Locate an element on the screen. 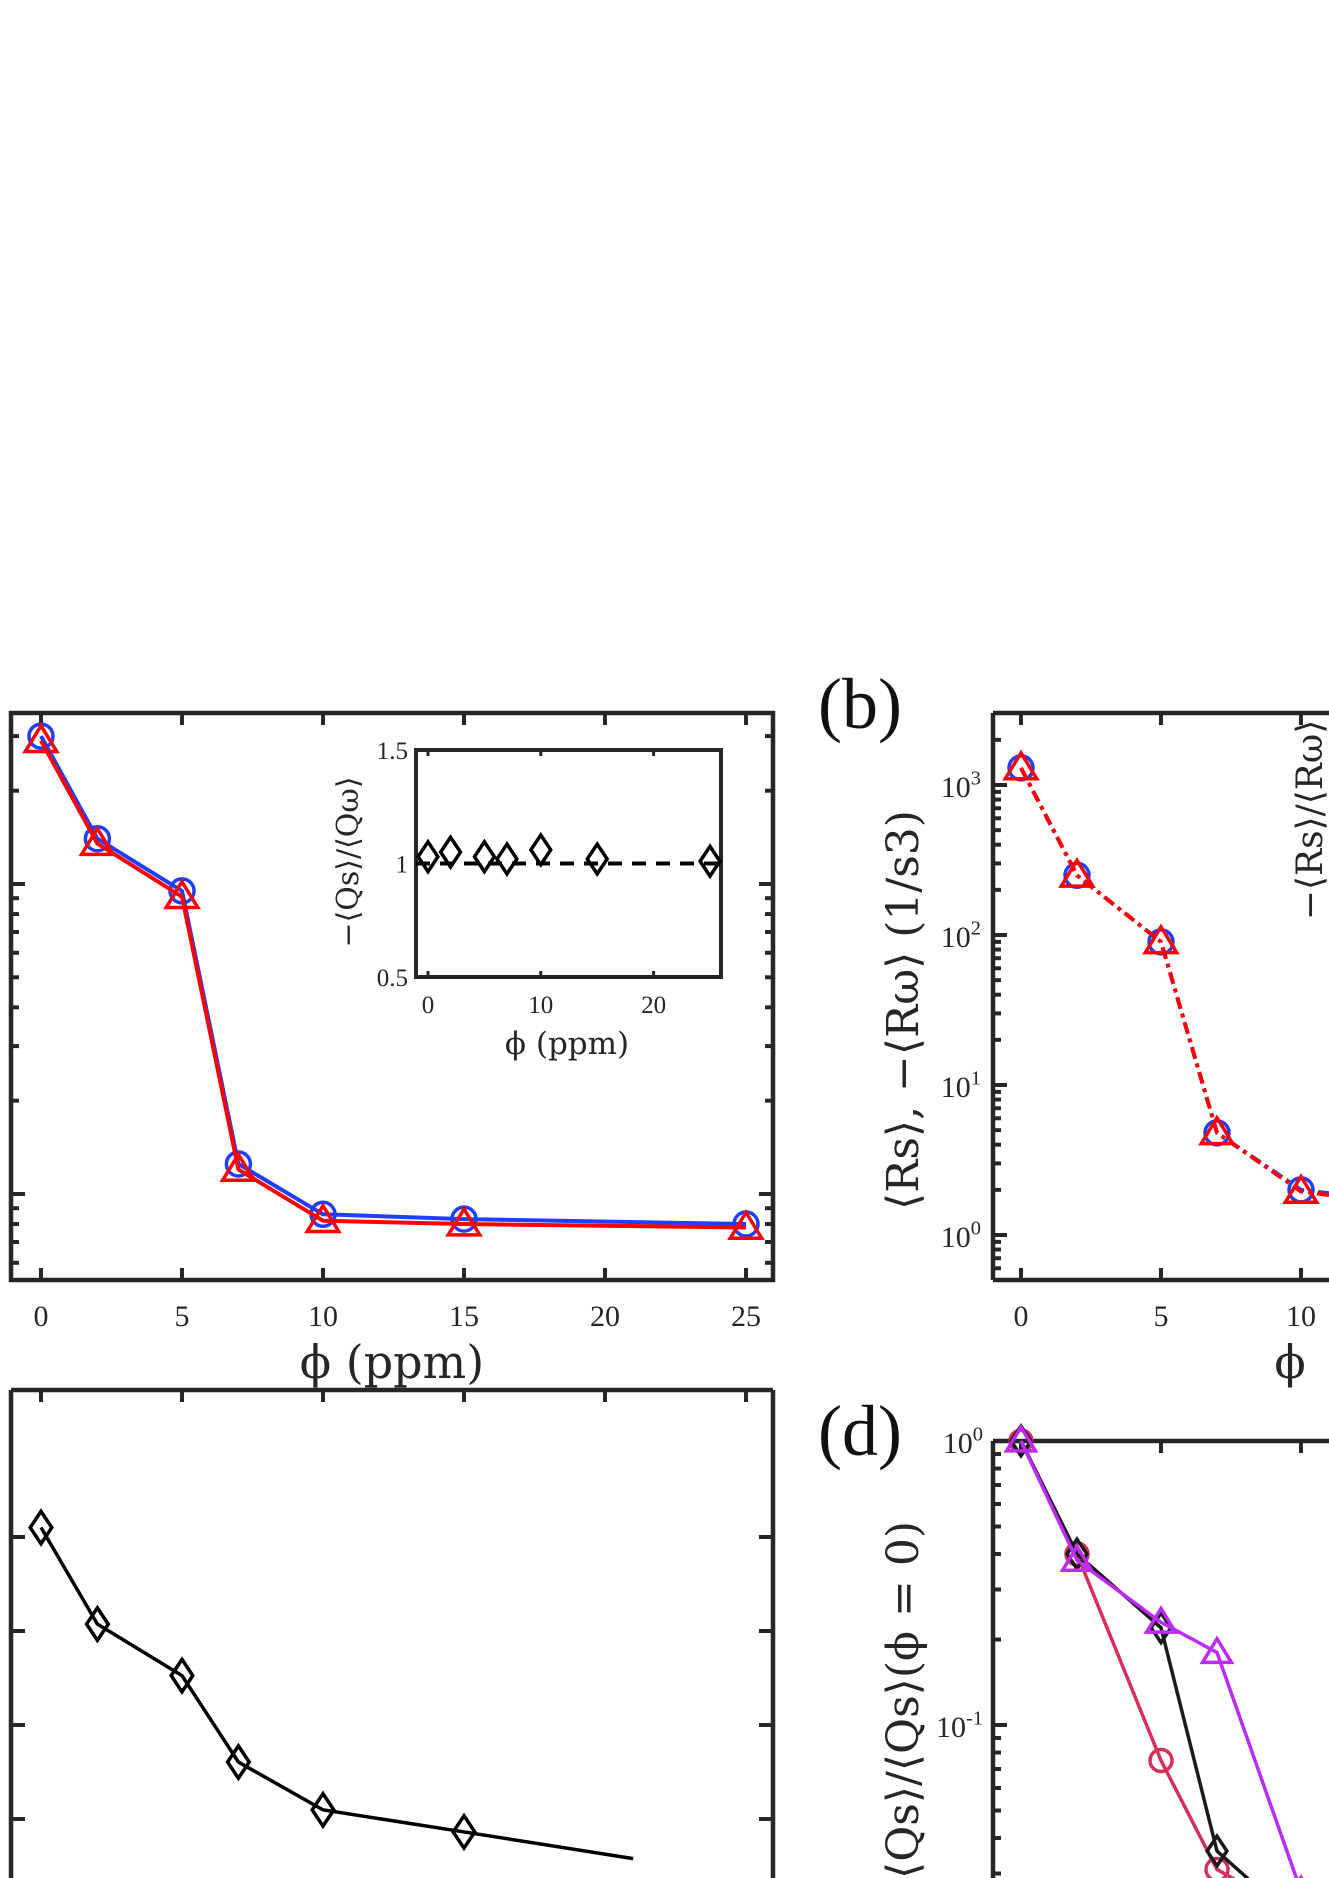 This screenshot has height=1878, width=1329. inset-y-tick-label: 1.5 is located at coordinates (392, 751).